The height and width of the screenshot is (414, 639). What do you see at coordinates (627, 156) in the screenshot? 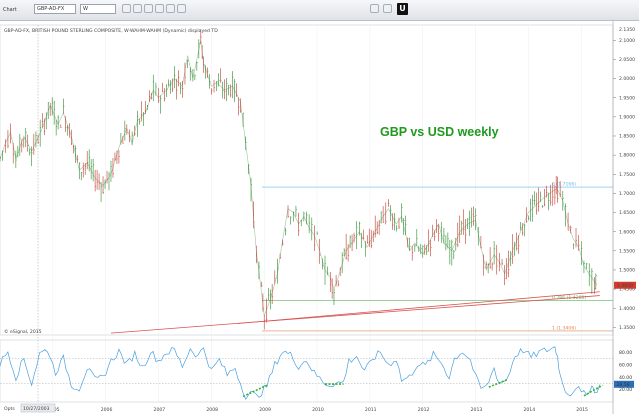
I see `y-tick-label: 1.8000` at bounding box center [627, 156].